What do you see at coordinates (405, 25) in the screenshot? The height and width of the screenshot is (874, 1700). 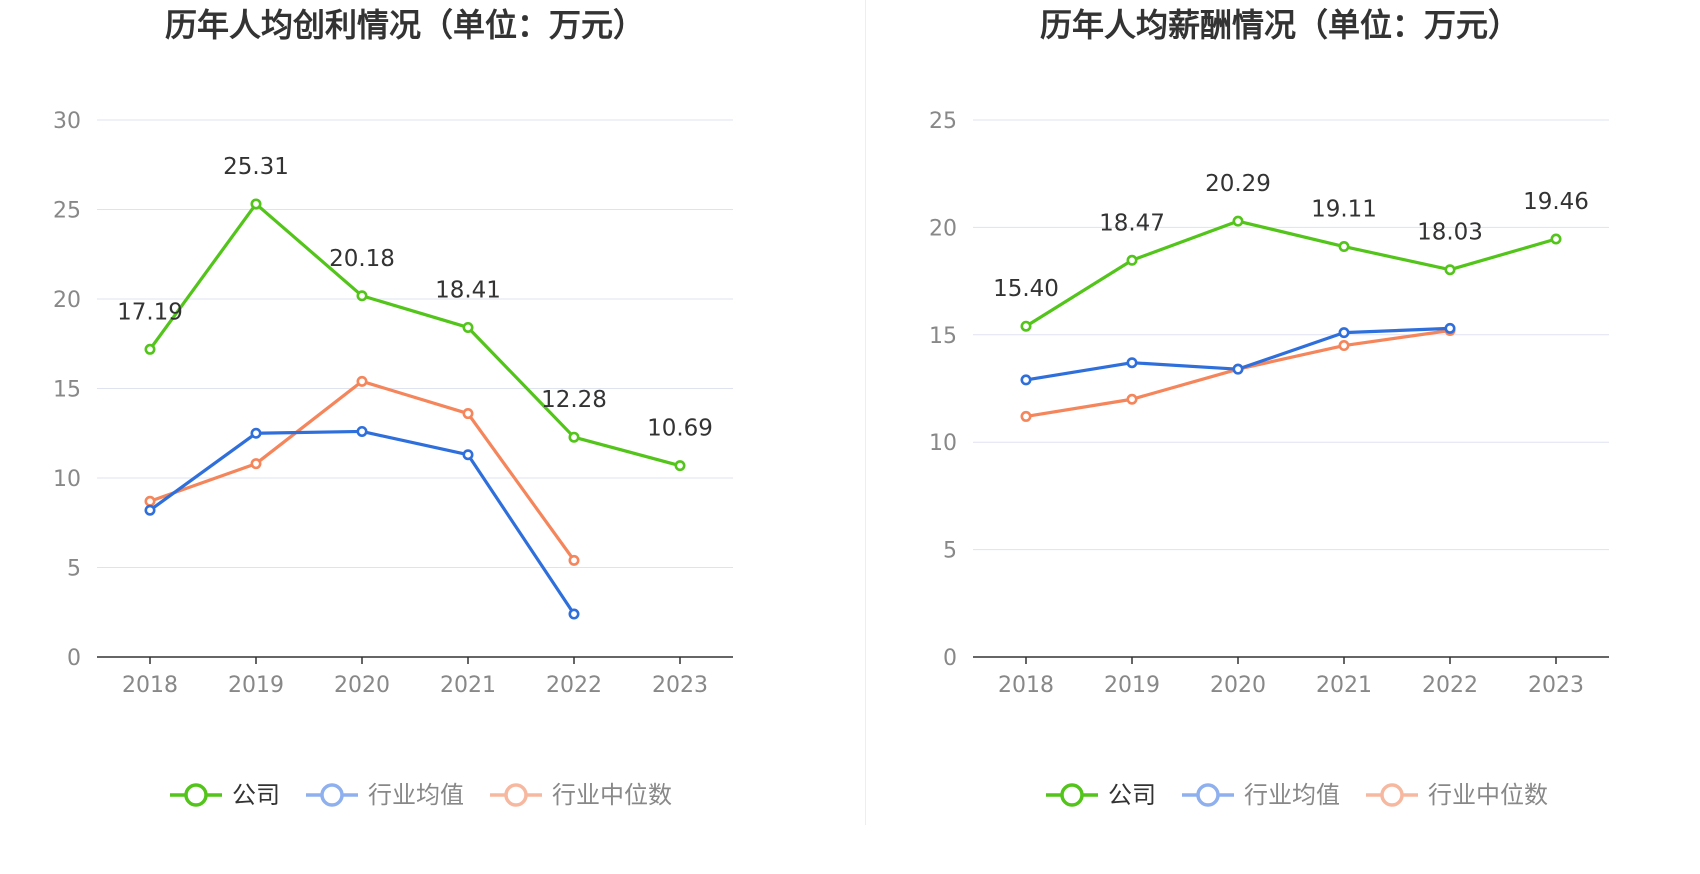 I see `chart-title: 历年人均创利情况（单位：万元）` at bounding box center [405, 25].